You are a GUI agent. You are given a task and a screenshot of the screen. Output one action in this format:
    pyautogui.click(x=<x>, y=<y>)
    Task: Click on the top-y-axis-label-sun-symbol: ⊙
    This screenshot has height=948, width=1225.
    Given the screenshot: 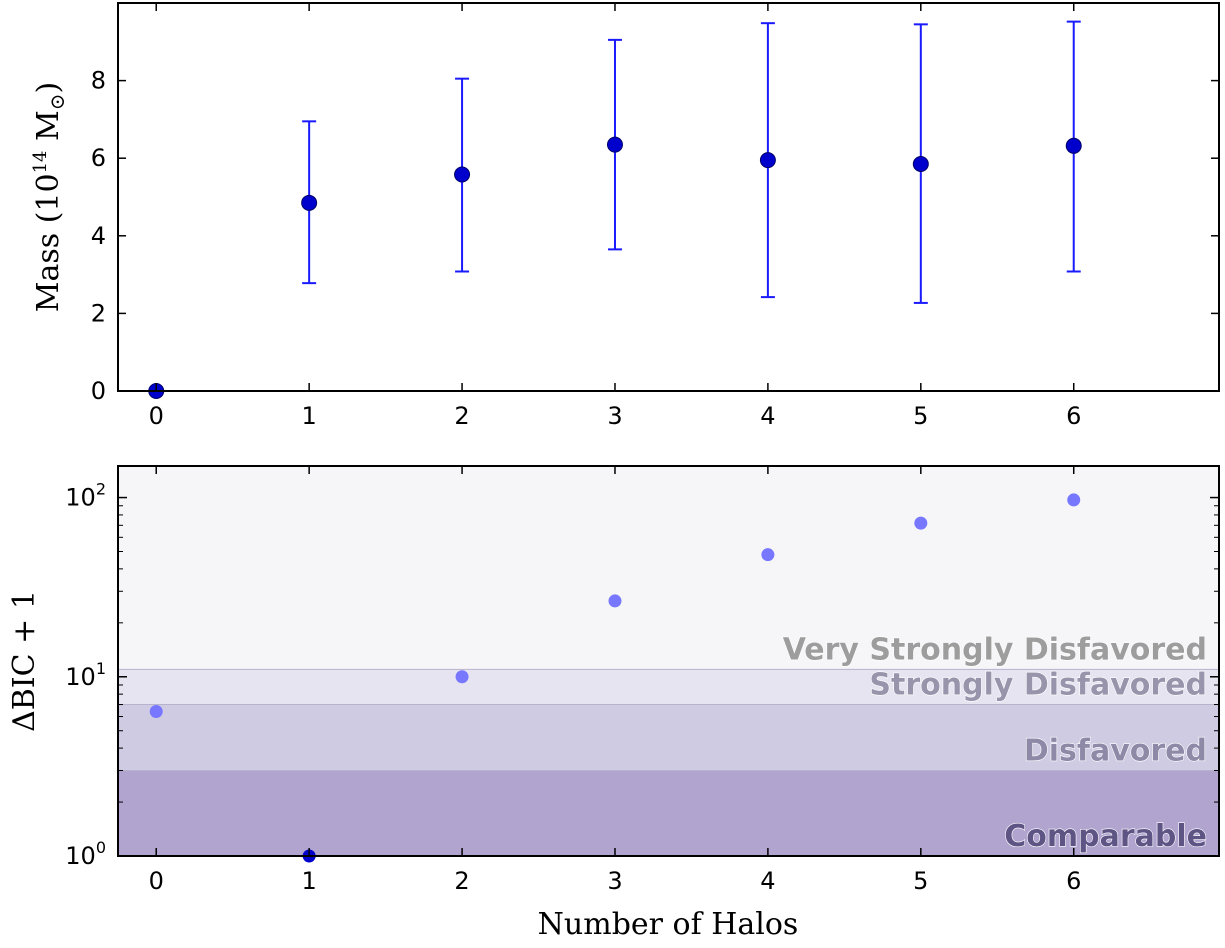 What is the action you would take?
    pyautogui.click(x=57, y=101)
    